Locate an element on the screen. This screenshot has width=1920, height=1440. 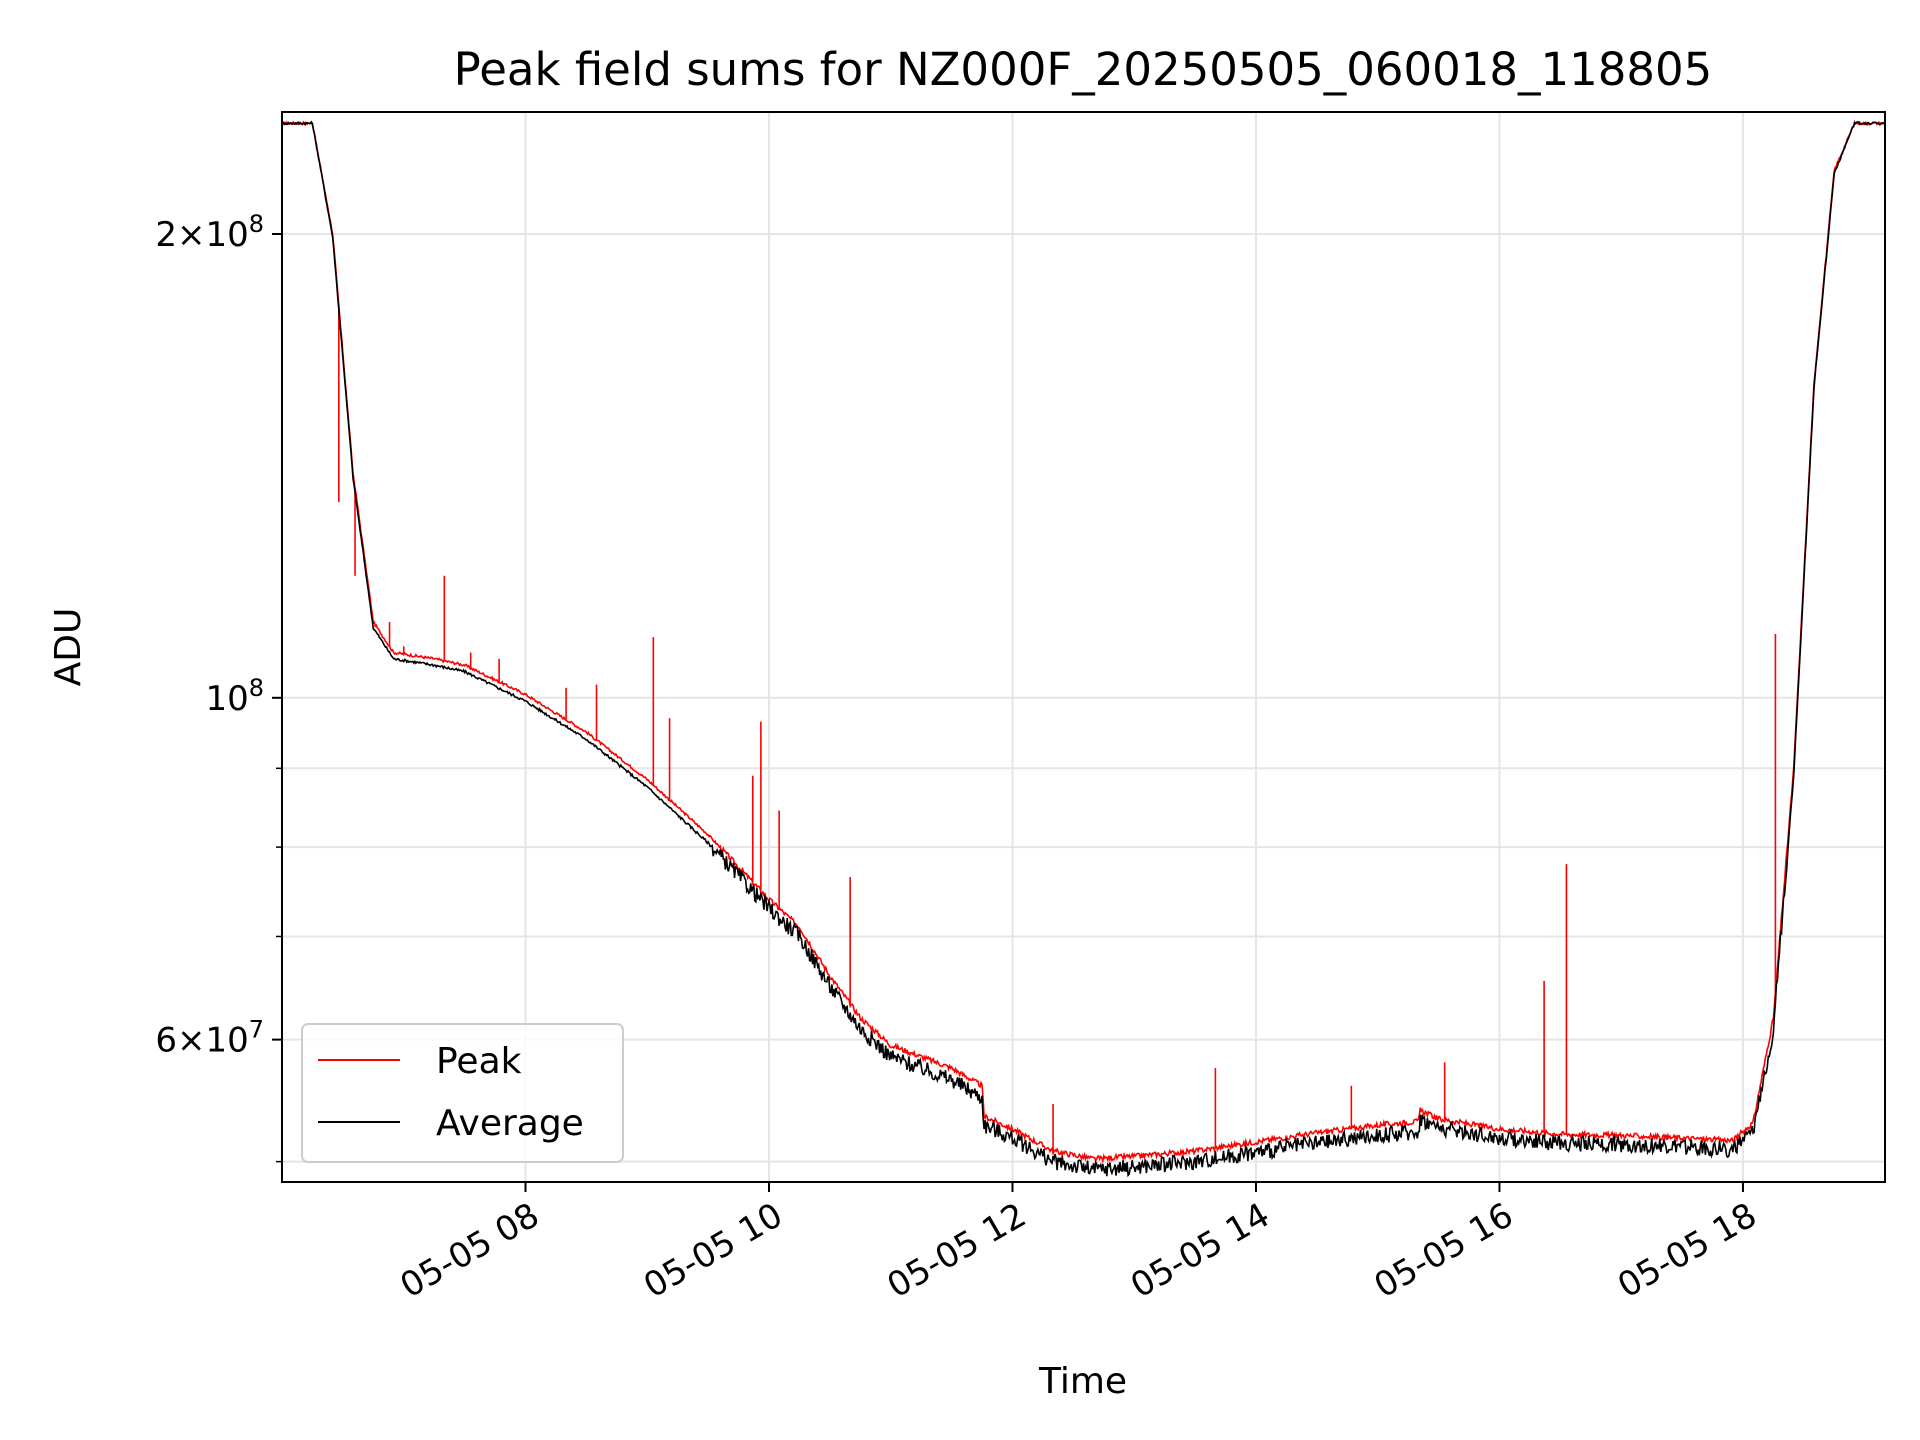
y-tick-label: 108 is located at coordinates (234, 696).